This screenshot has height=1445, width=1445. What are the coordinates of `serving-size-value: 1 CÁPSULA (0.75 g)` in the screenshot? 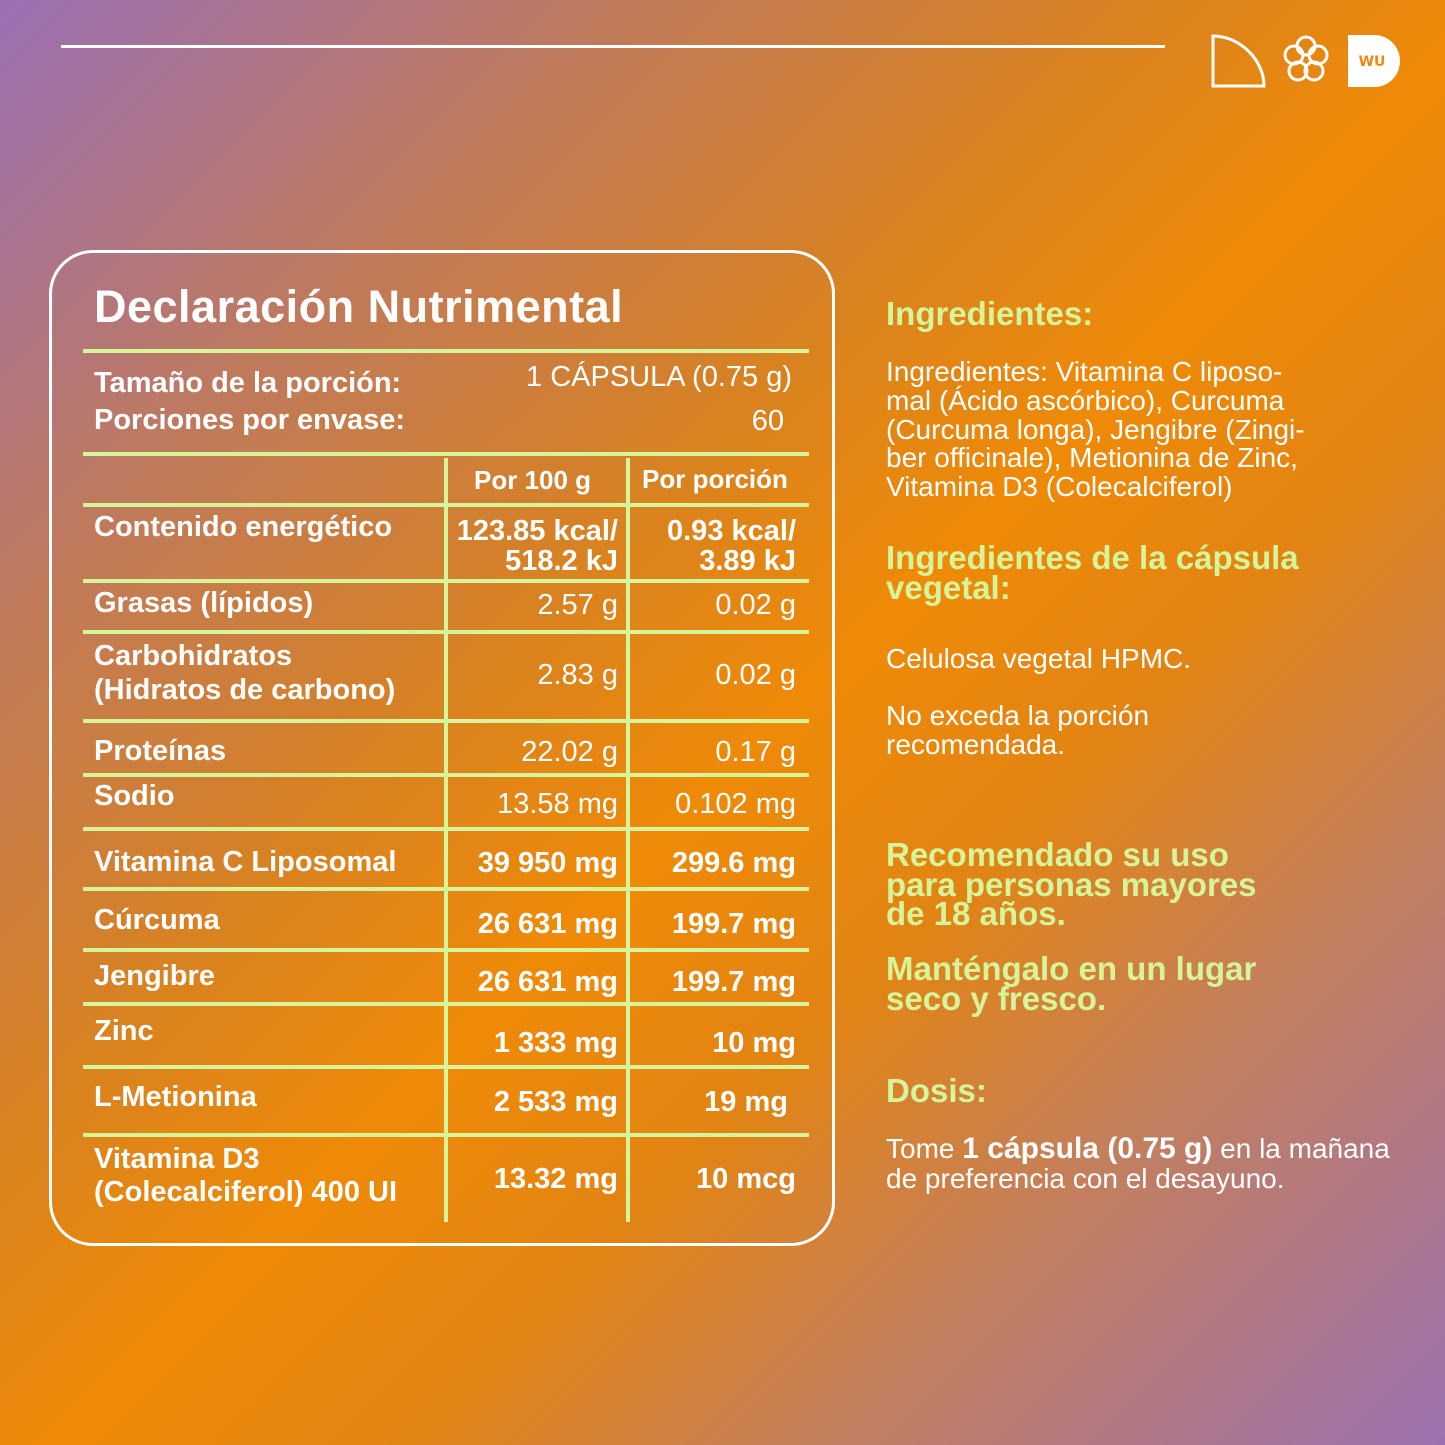 It's located at (659, 377).